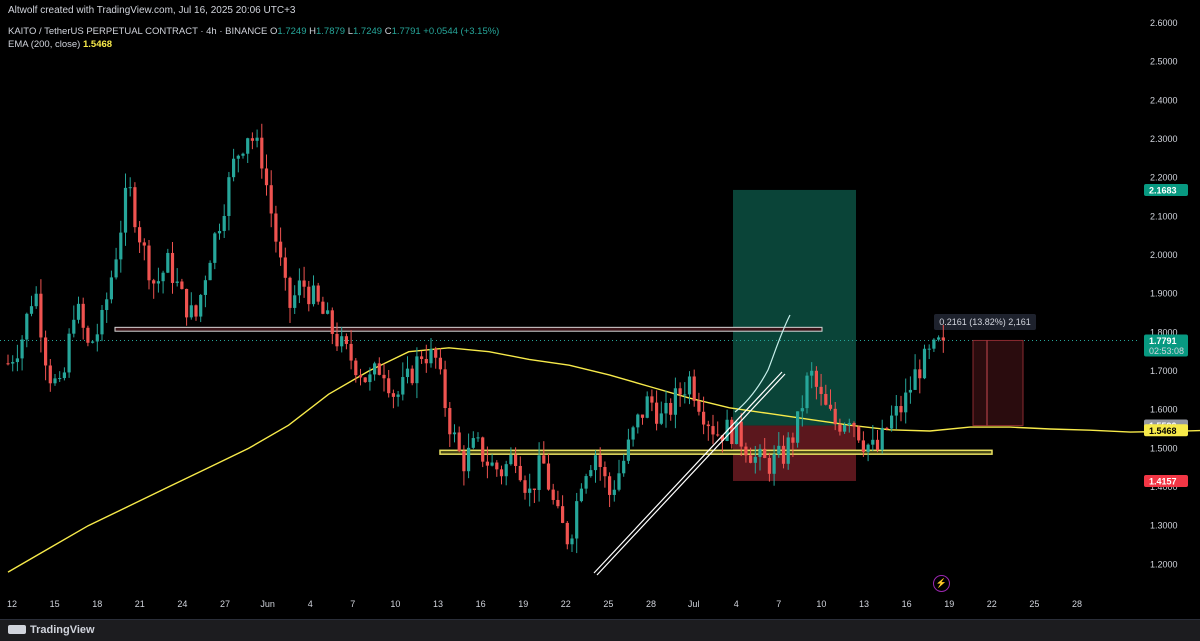 The width and height of the screenshot is (1200, 641). I want to click on ohlc-l-label: L, so click(350, 31).